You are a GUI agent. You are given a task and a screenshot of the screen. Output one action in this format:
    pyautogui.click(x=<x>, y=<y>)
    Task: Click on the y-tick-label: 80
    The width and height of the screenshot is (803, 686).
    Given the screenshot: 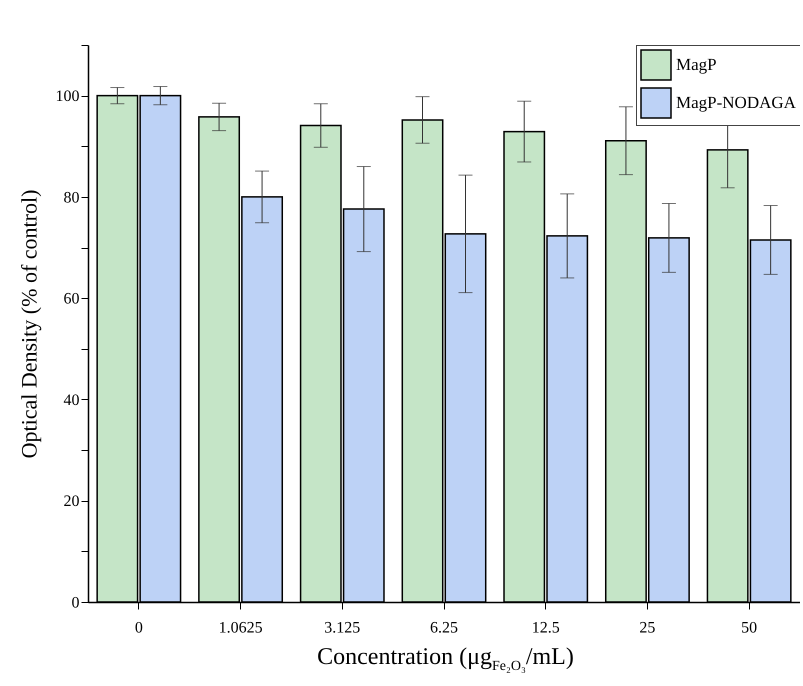 What is the action you would take?
    pyautogui.click(x=72, y=197)
    